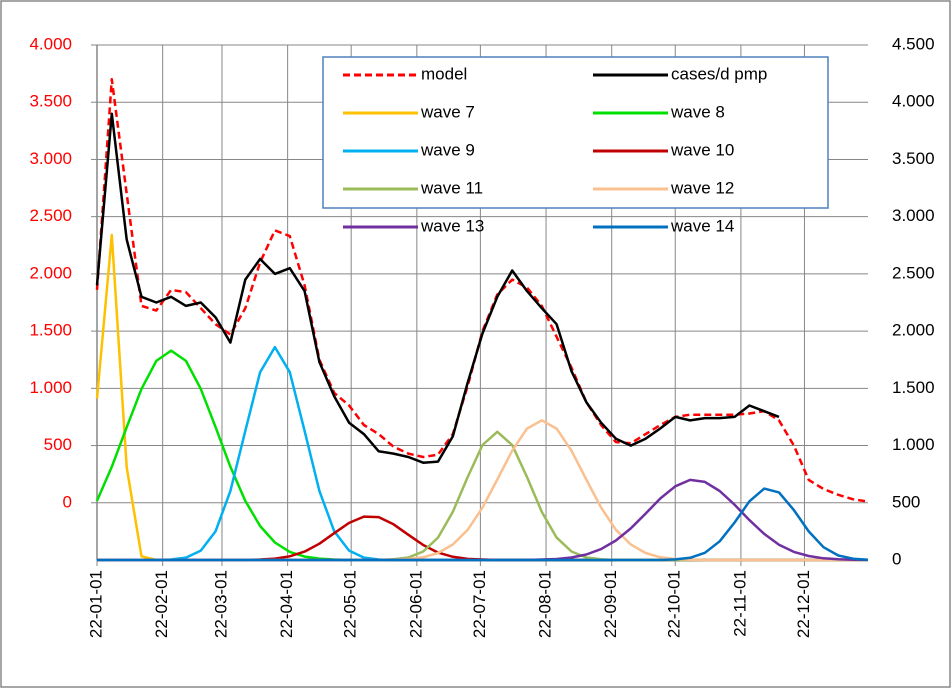  What do you see at coordinates (50, 272) in the screenshot?
I see `y-tick-label: 2.000` at bounding box center [50, 272].